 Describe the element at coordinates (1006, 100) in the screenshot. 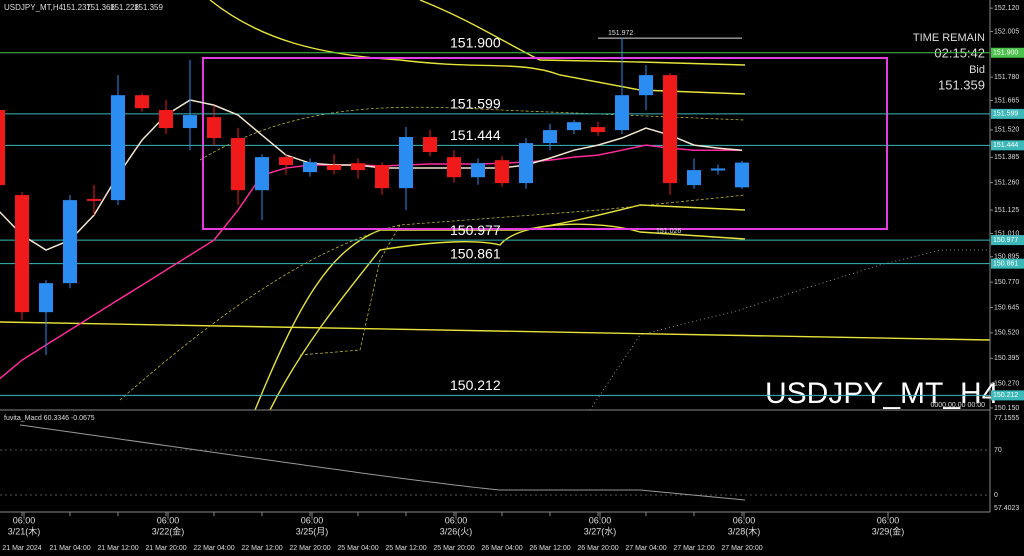

I see `y-tick-label: 151.665` at that location.